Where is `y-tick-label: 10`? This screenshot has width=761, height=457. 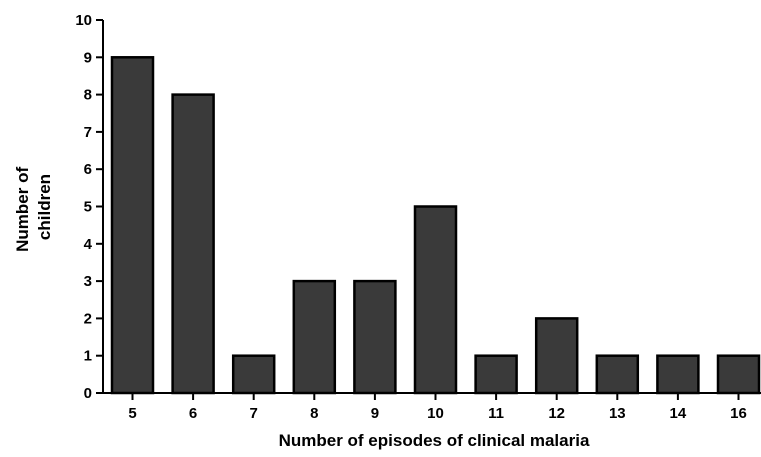 y-tick-label: 10 is located at coordinates (83, 20).